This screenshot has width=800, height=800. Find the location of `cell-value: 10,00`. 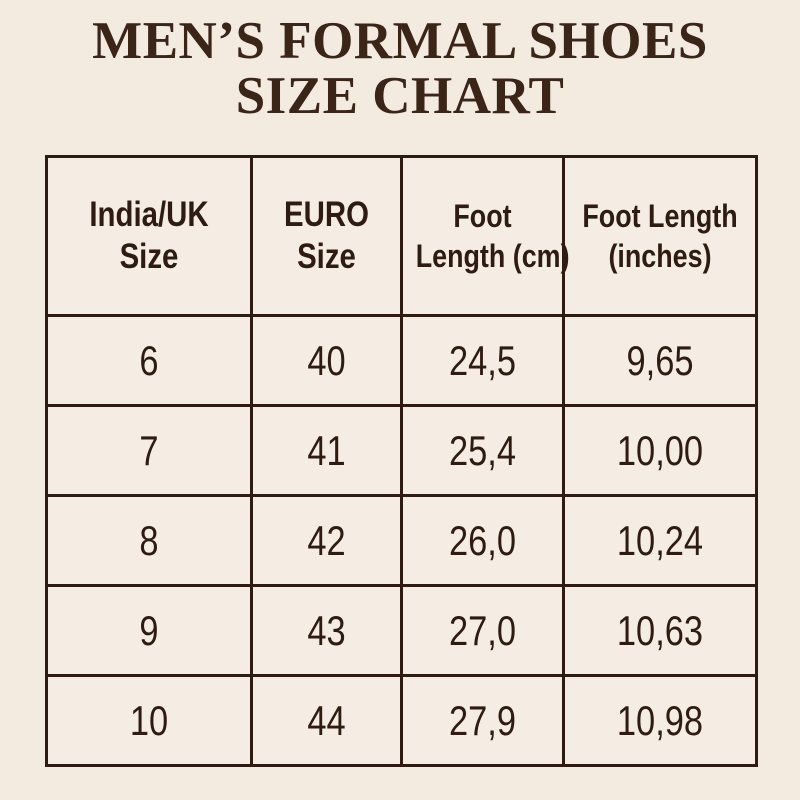

cell-value: 10,00 is located at coordinates (660, 450).